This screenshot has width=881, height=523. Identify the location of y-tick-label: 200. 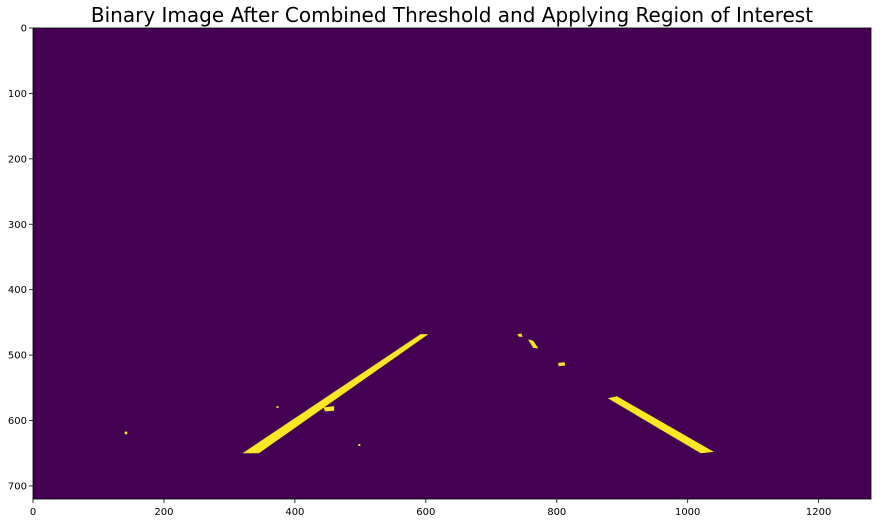
(17, 159).